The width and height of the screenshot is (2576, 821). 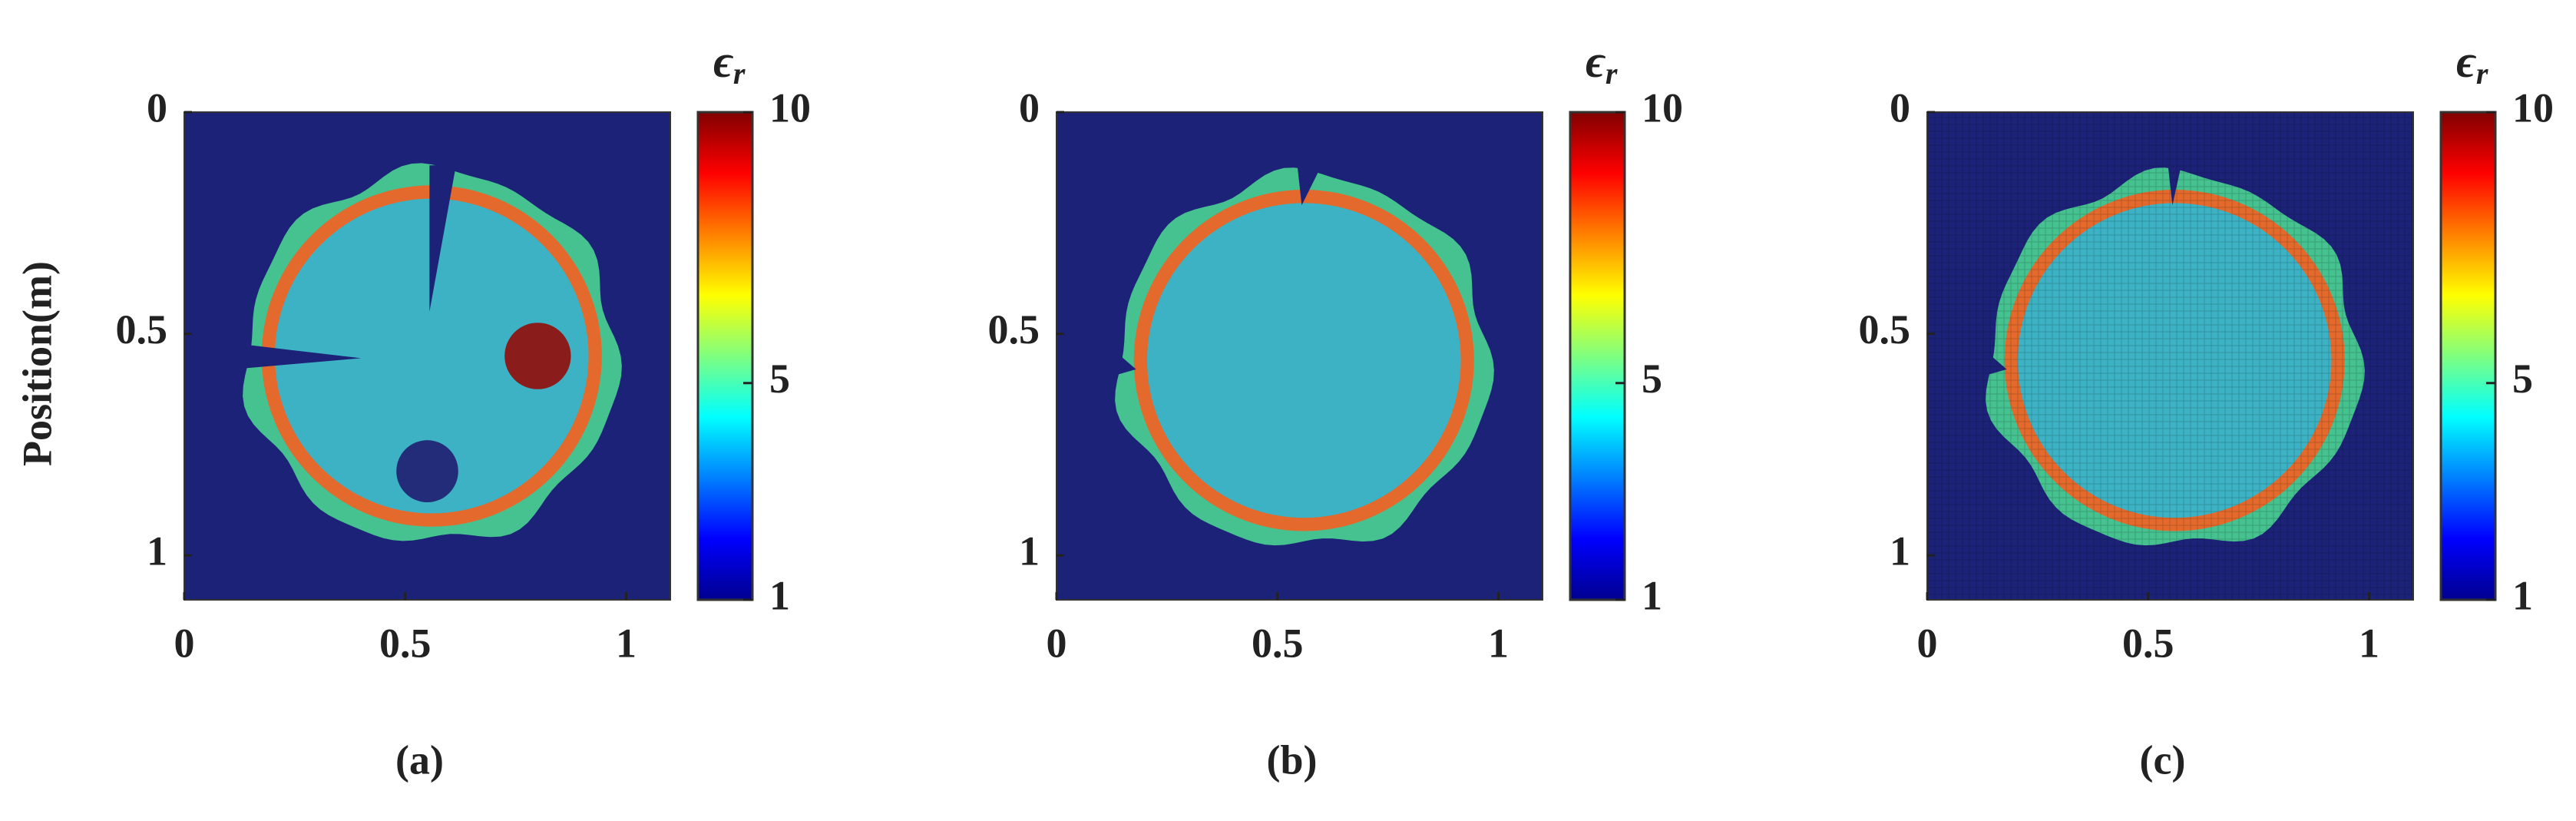 I want to click on pixel-grid, so click(x=2170, y=356).